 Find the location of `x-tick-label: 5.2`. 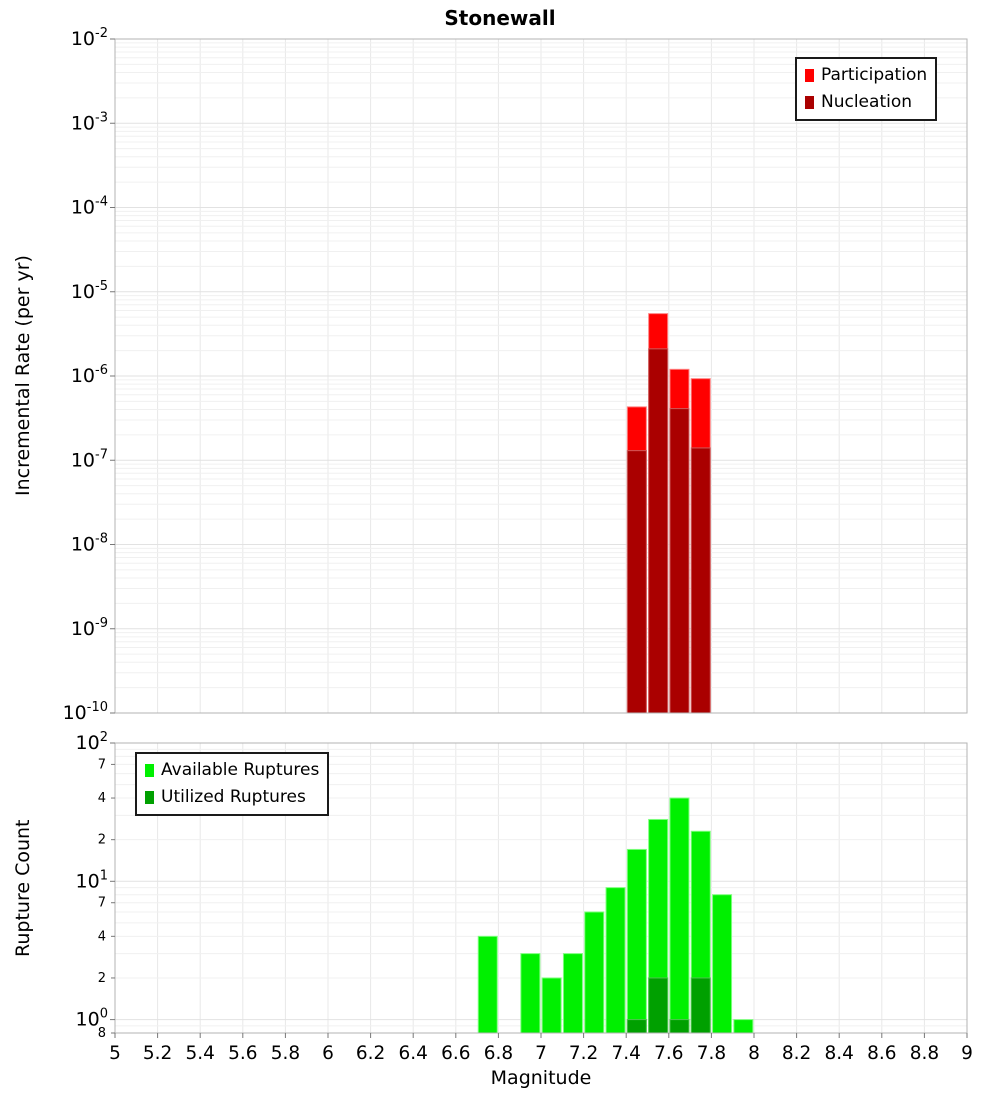

x-tick-label: 5.2 is located at coordinates (157, 1053).